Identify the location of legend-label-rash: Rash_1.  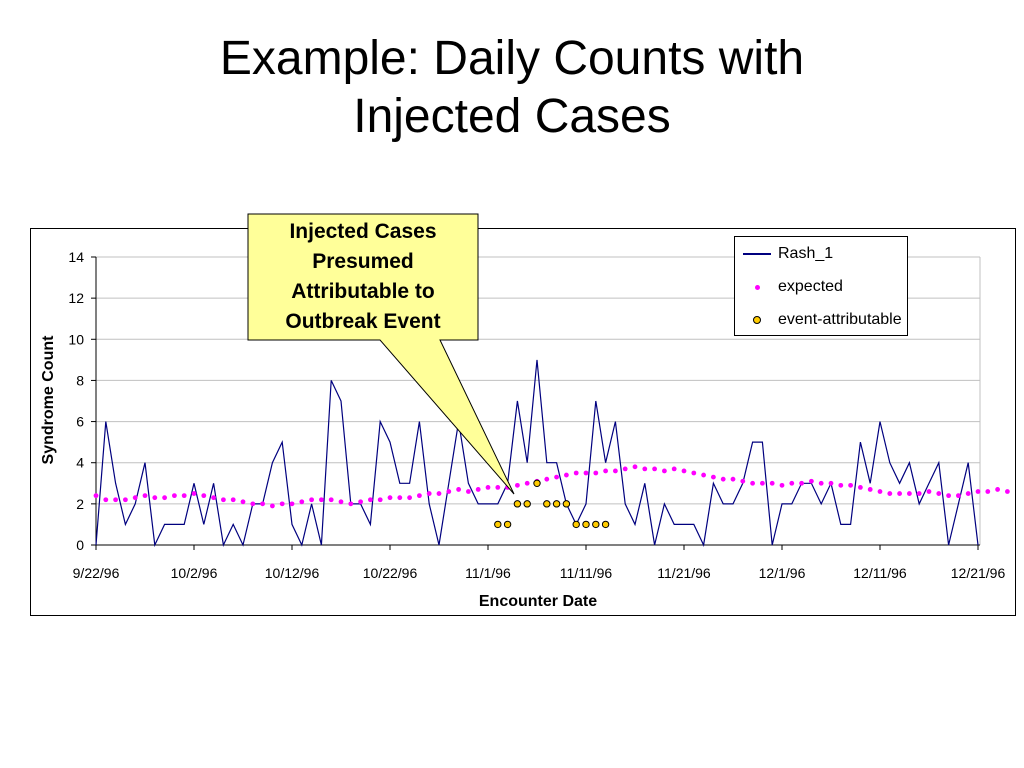
(806, 253).